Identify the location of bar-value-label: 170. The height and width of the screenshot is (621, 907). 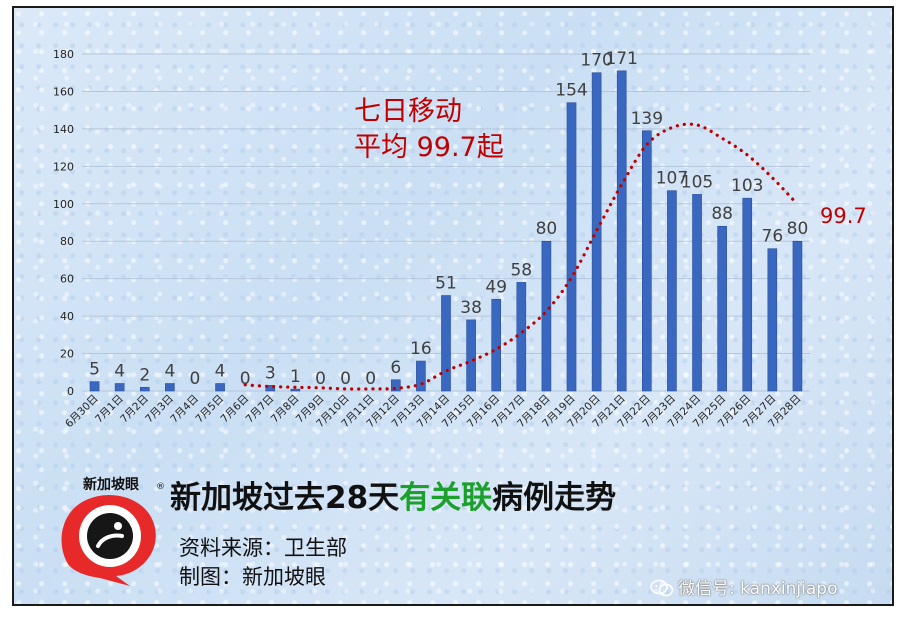
(596, 61).